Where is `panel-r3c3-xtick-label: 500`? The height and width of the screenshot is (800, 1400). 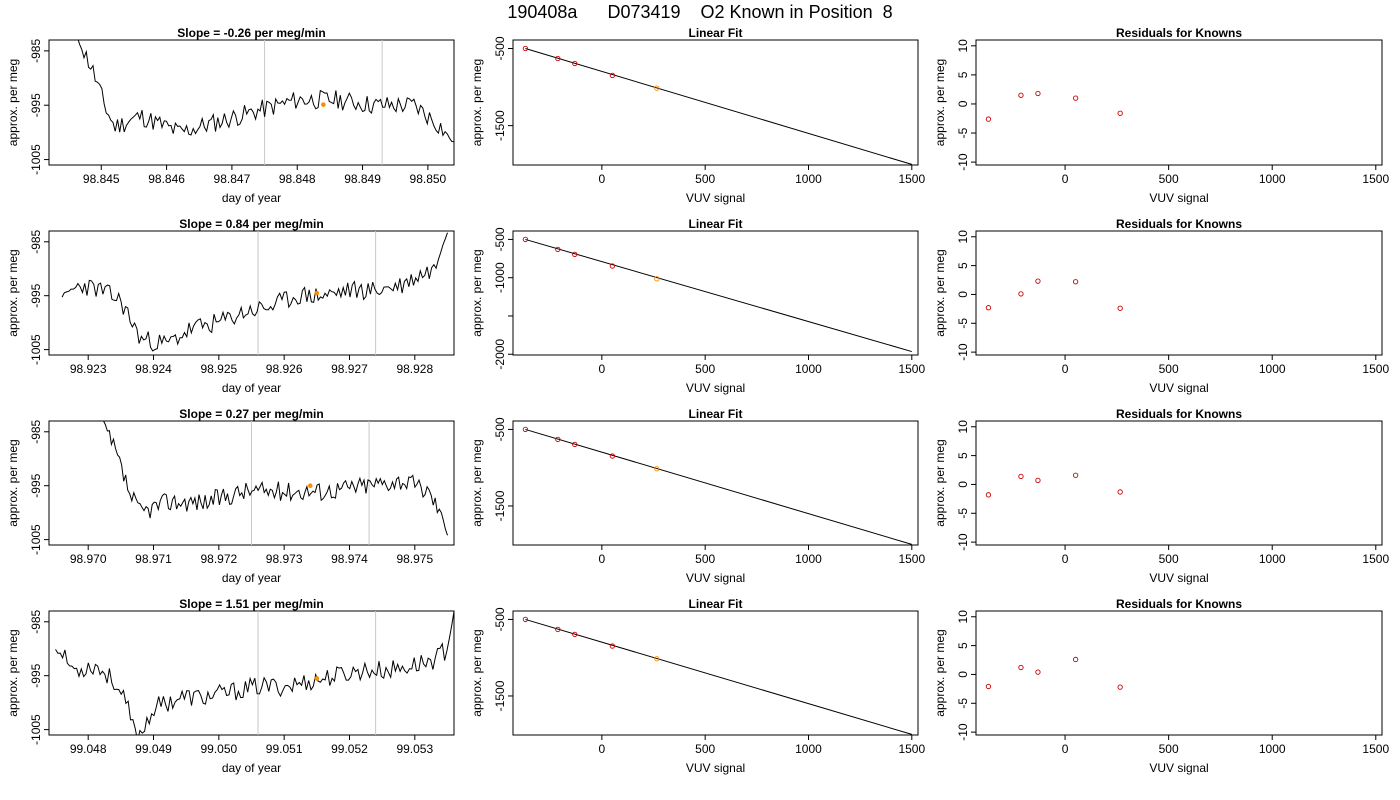 panel-r3c3-xtick-label: 500 is located at coordinates (1169, 559).